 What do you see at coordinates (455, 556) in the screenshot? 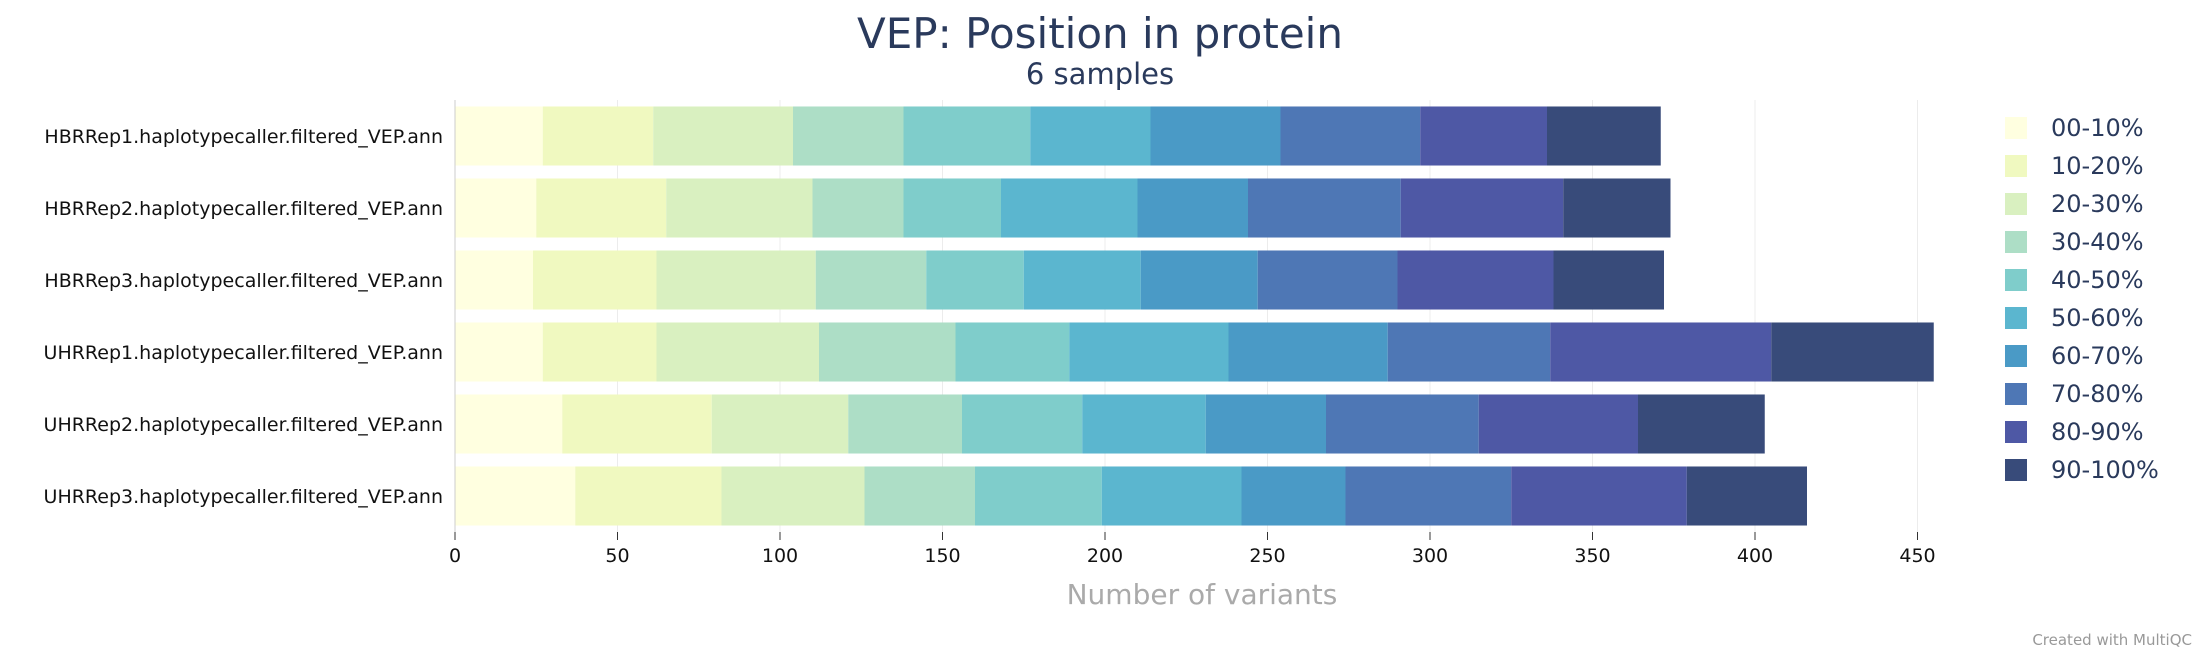
I see `x-tick-label: 0` at bounding box center [455, 556].